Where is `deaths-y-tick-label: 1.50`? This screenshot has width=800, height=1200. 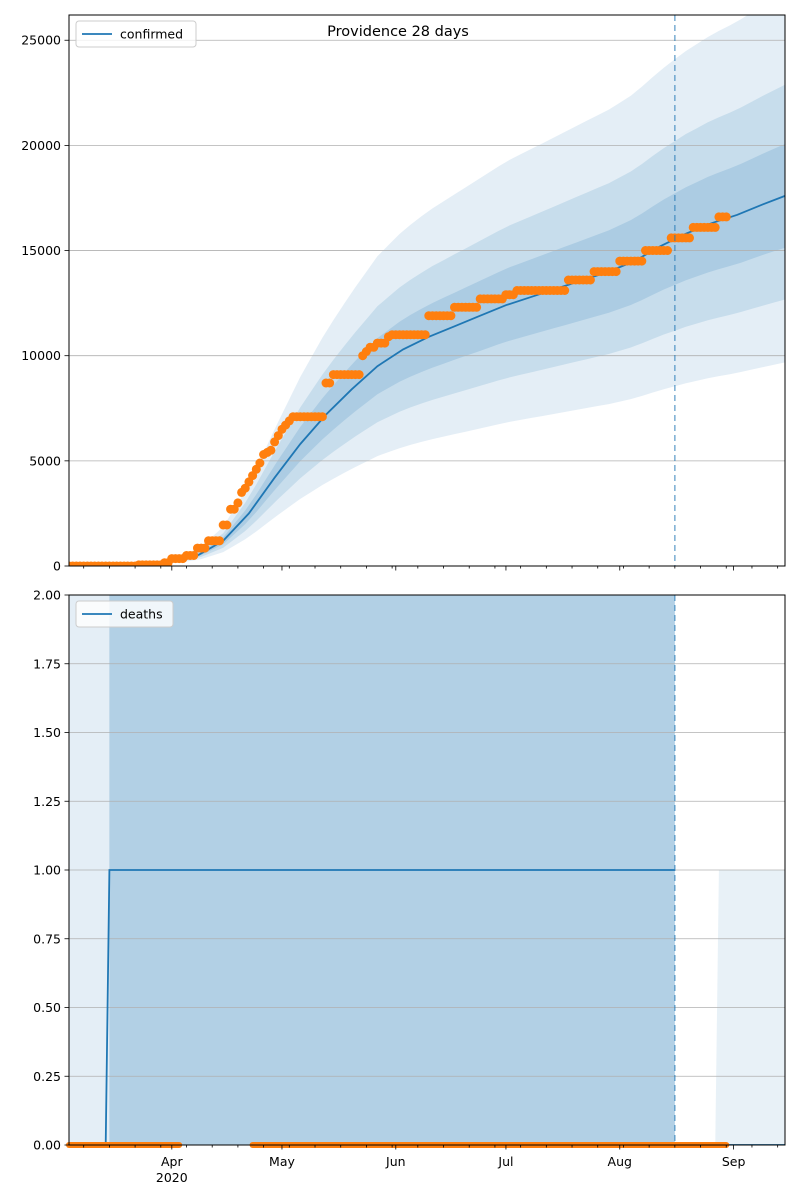
deaths-y-tick-label: 1.50 is located at coordinates (47, 732).